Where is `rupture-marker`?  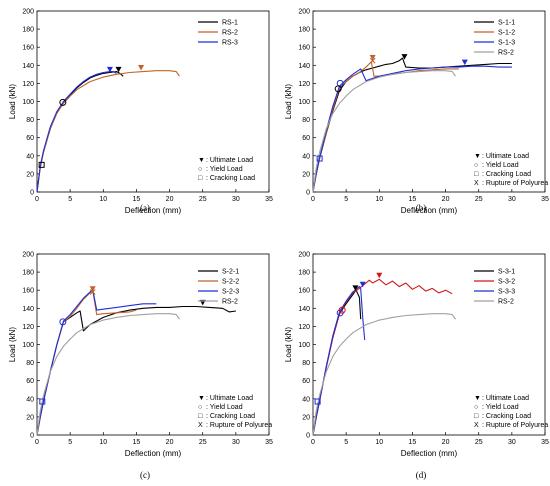
rupture-marker is located at coordinates (92, 292).